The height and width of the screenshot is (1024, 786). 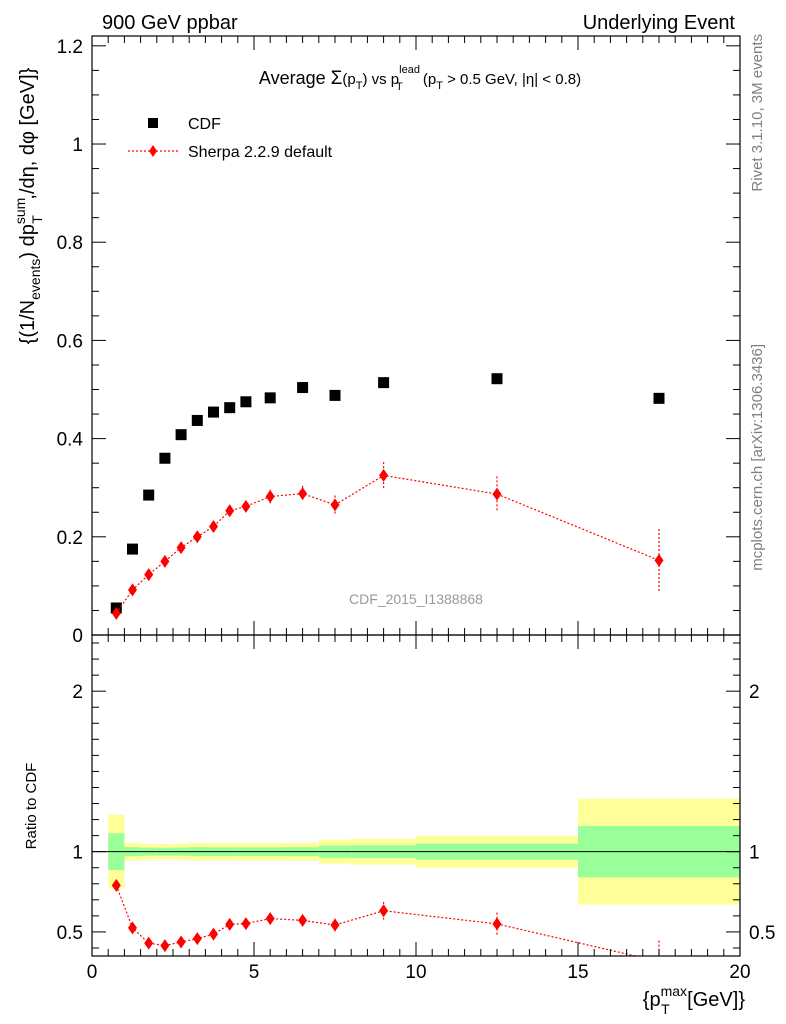 I want to click on legend-sherpa-label: Sherpa 2.2.9 default, so click(x=260, y=152).